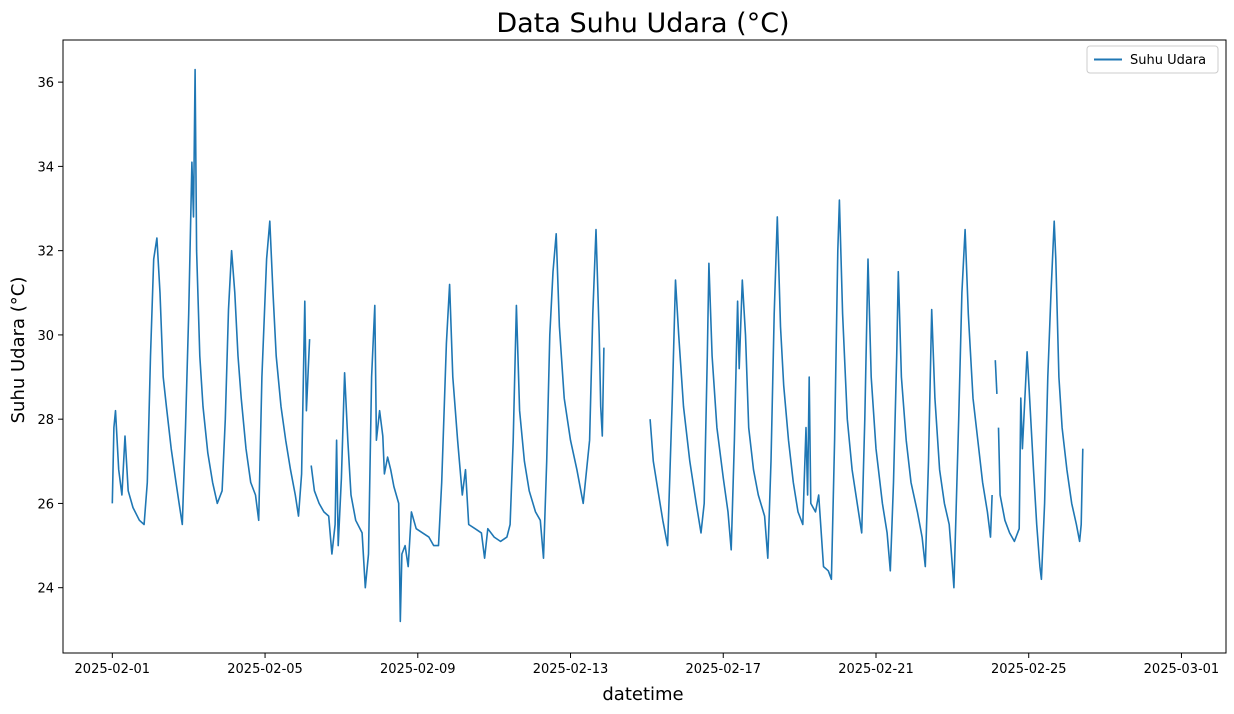 The image size is (1234, 714). I want to click on x-tick-label: 2025-02-09, so click(418, 669).